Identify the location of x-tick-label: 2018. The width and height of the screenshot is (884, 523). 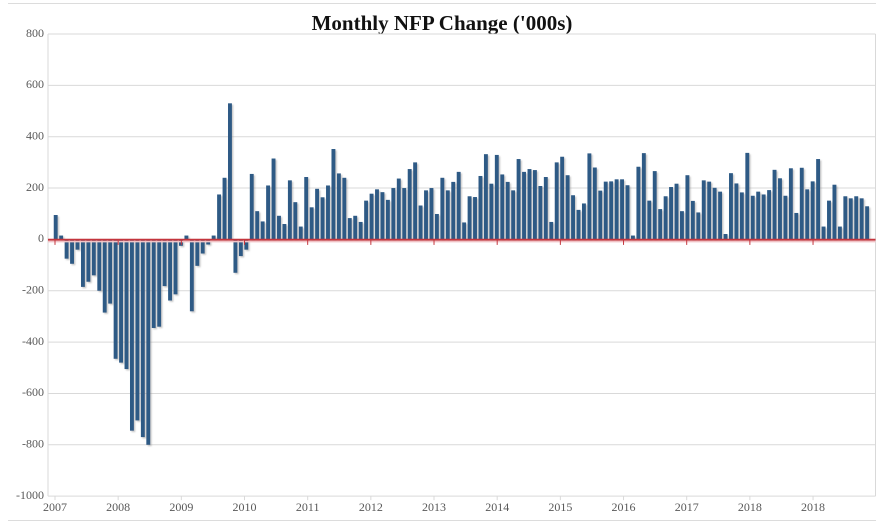
(750, 507).